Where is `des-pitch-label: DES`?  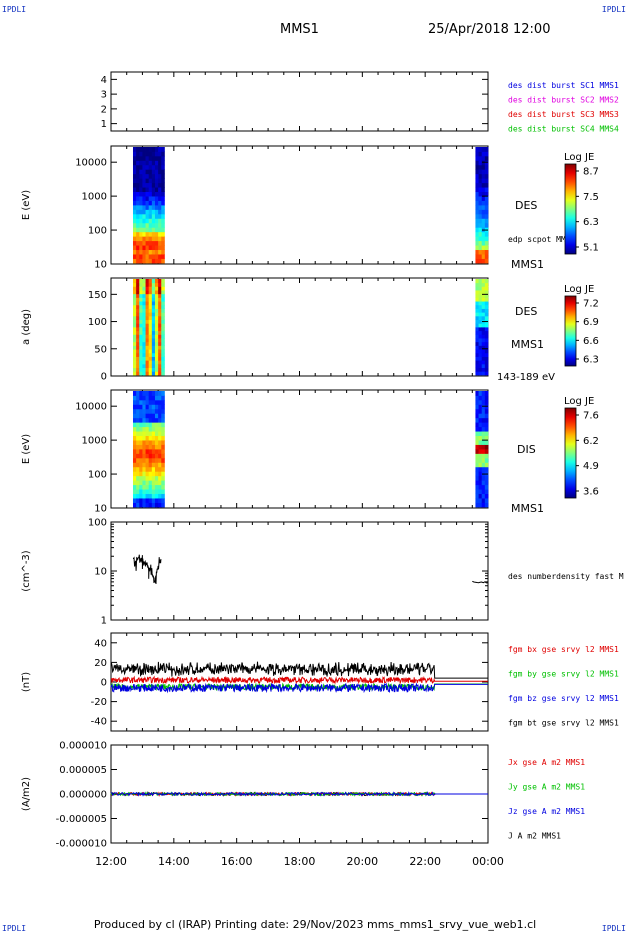 des-pitch-label: DES is located at coordinates (526, 311).